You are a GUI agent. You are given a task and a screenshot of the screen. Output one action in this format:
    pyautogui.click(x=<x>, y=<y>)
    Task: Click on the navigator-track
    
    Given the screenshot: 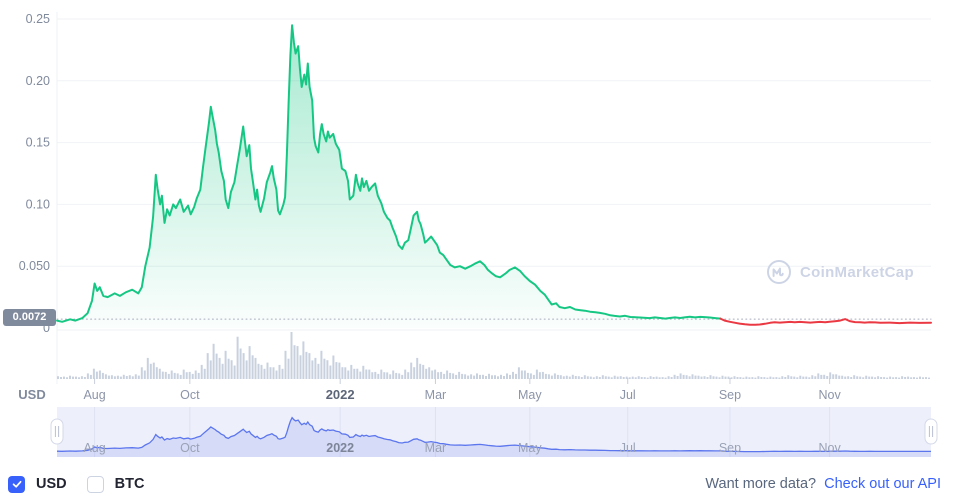 What is the action you would take?
    pyautogui.click(x=494, y=432)
    